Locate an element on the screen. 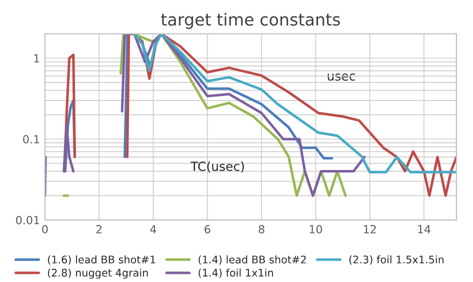 The image size is (473, 282). legend-label: (2.8) nugget 4grain is located at coordinates (98, 273).